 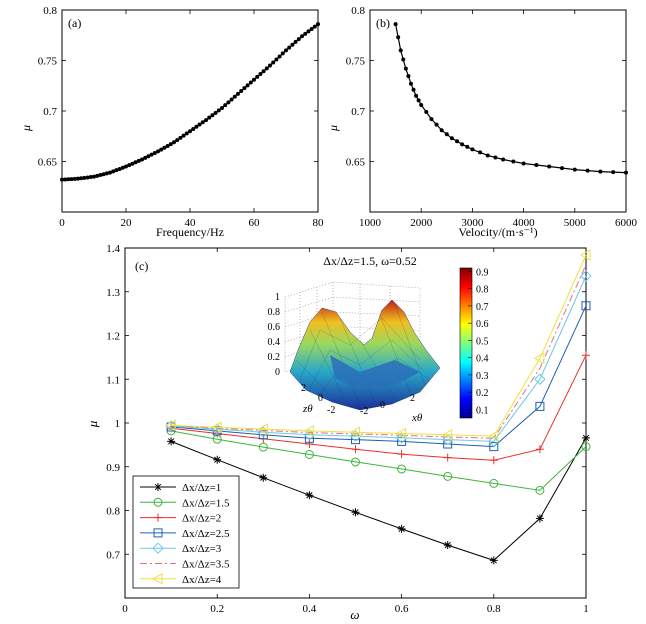 What do you see at coordinates (141, 266) in the screenshot?
I see `panel-c-label: (c)` at bounding box center [141, 266].